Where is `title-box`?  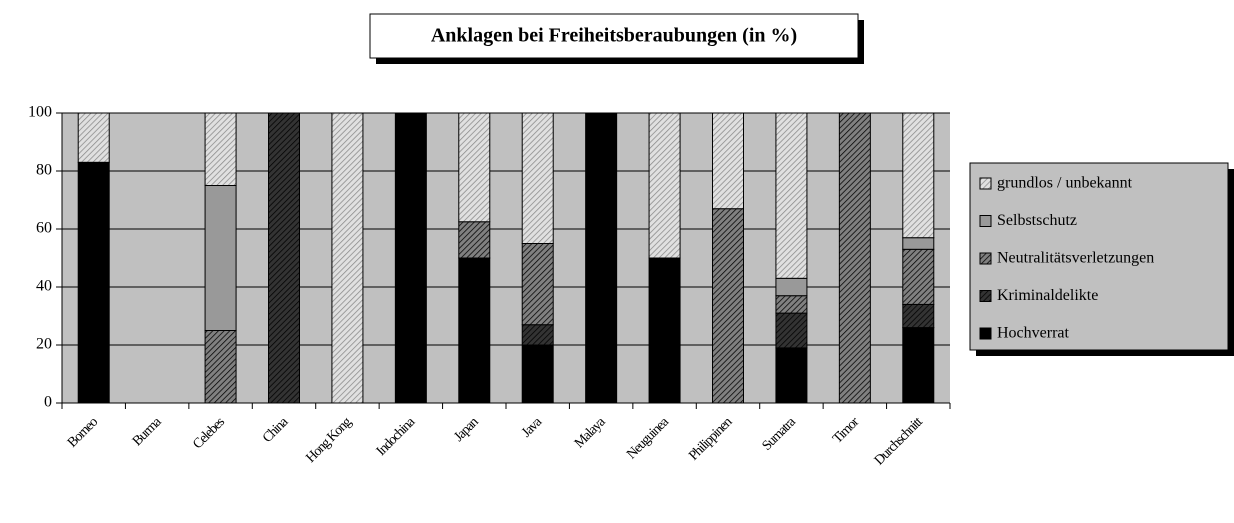
title-box is located at coordinates (614, 36).